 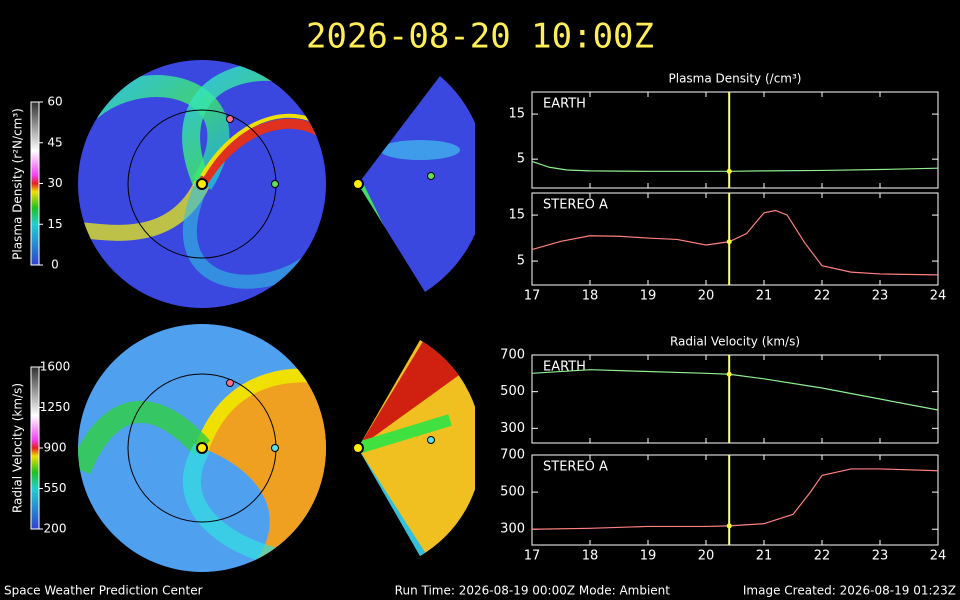 I want to click on colorbar-tick-label: 45, so click(x=54, y=142).